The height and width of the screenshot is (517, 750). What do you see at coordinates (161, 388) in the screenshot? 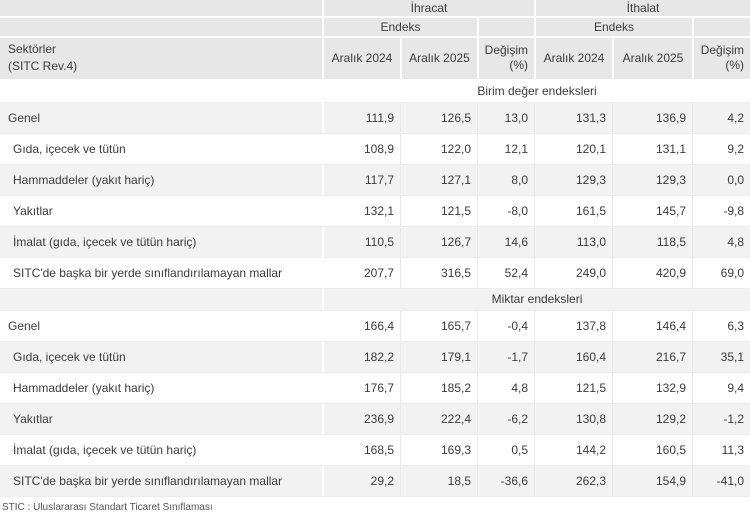
I see `row-label: Hammaddeler (yakıt hariç)` at bounding box center [161, 388].